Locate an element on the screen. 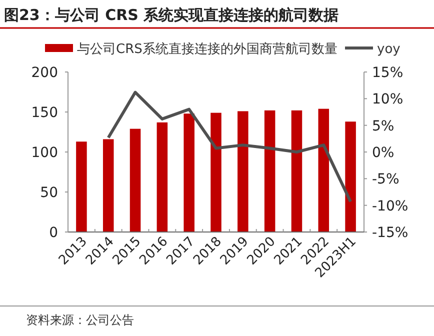  text: 资料来源：公司公告 is located at coordinates (80, 320).